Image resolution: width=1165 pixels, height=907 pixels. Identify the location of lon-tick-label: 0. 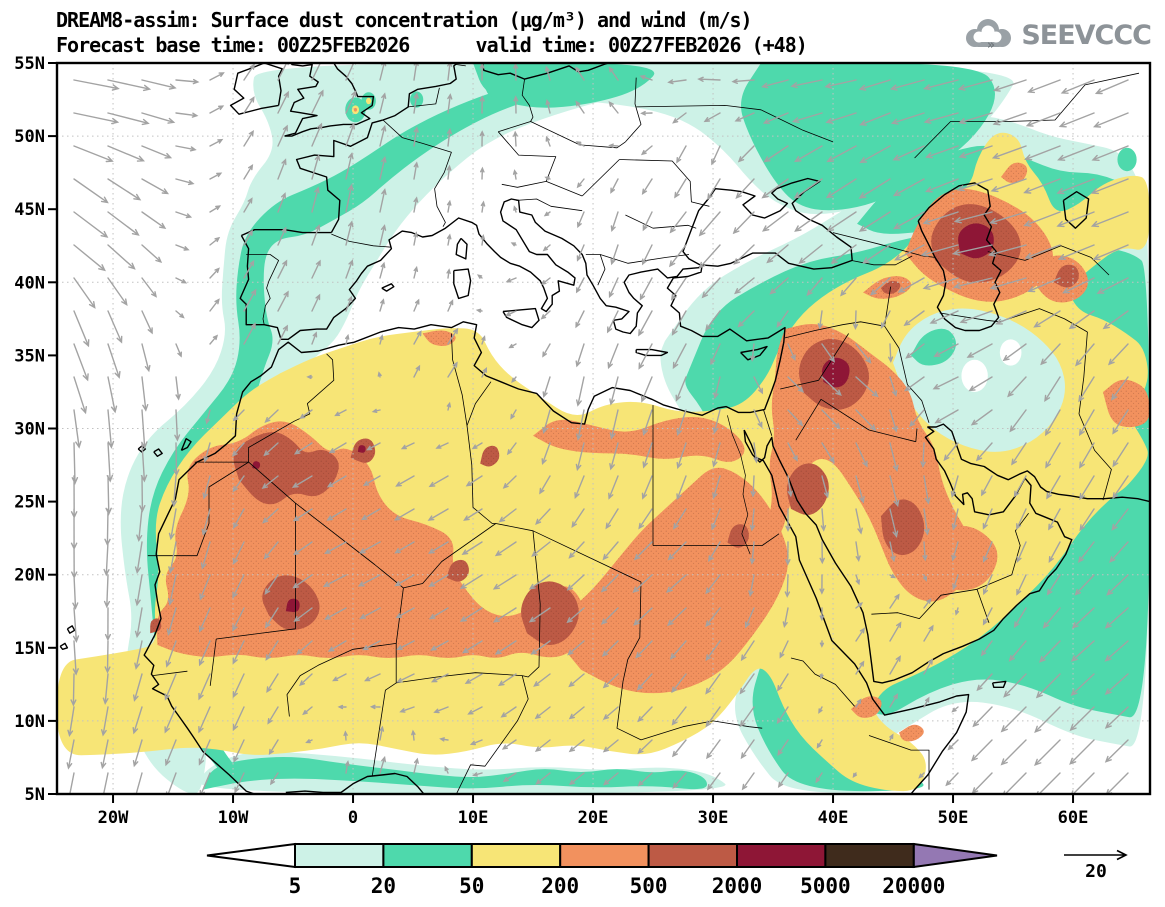
(353, 818).